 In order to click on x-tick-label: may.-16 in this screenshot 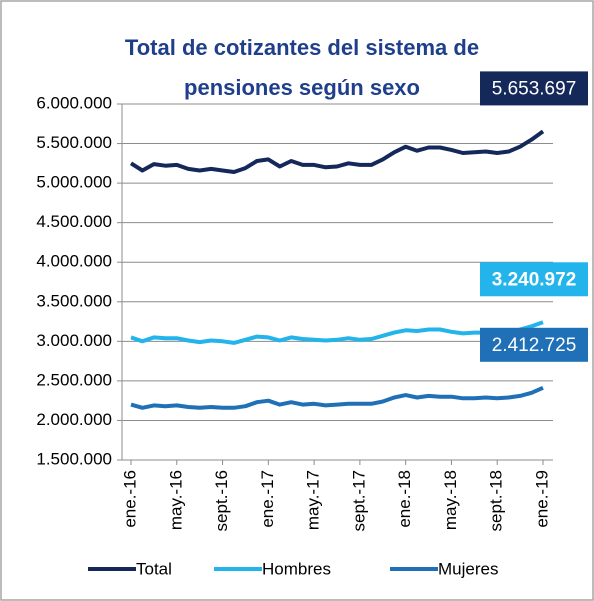, I will do `click(175, 500)`.